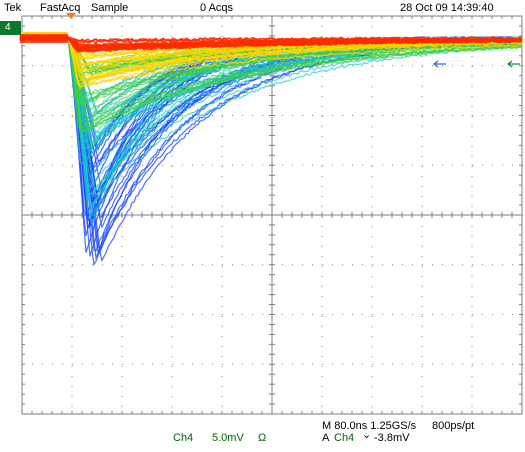 The width and height of the screenshot is (525, 452). What do you see at coordinates (71, 16) in the screenshot?
I see `trigger-position-icon` at bounding box center [71, 16].